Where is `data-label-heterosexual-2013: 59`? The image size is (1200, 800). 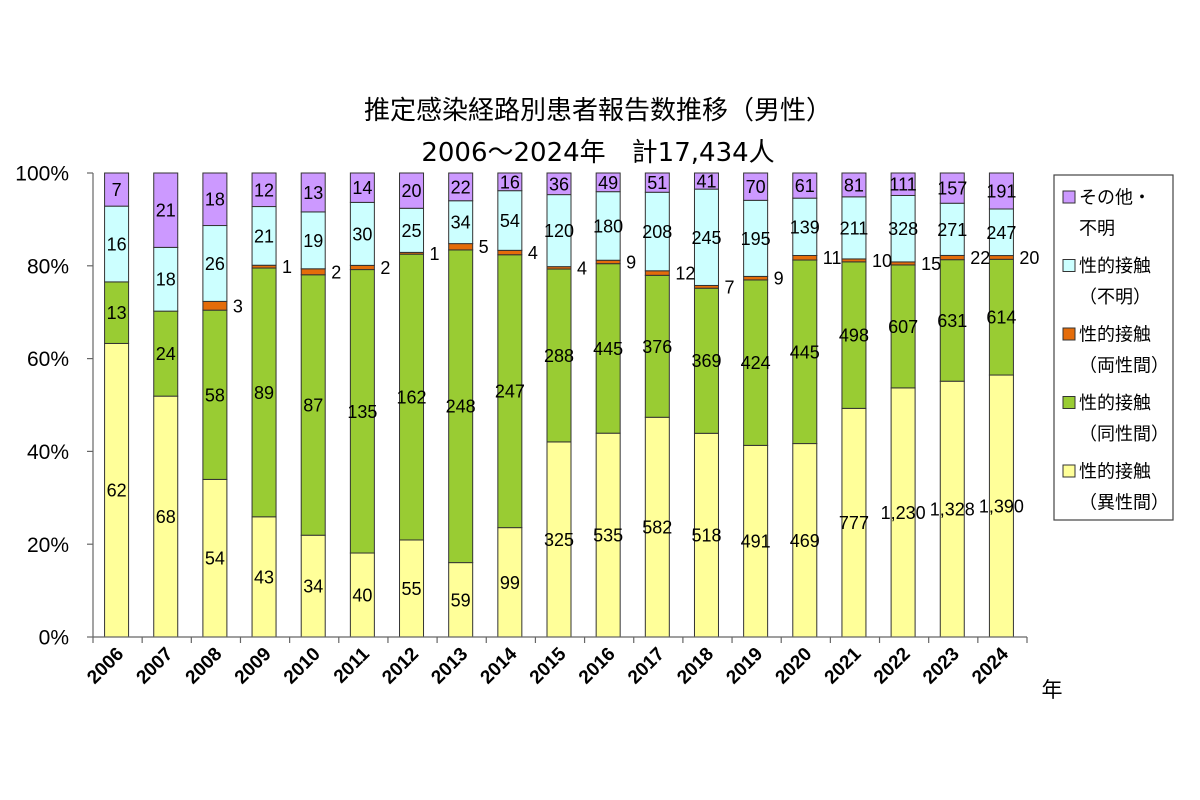 data-label-heterosexual-2013: 59 is located at coordinates (461, 600).